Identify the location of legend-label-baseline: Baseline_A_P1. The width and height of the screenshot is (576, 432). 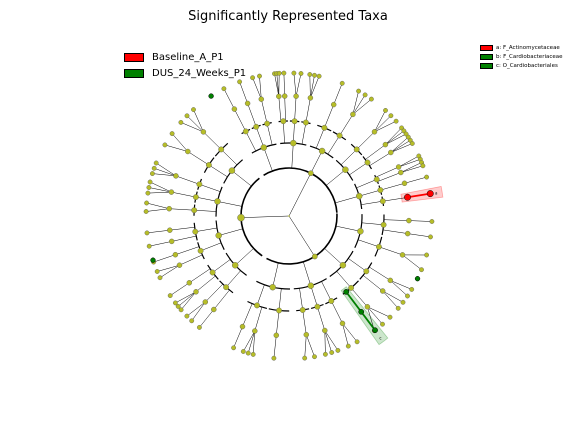
(188, 57).